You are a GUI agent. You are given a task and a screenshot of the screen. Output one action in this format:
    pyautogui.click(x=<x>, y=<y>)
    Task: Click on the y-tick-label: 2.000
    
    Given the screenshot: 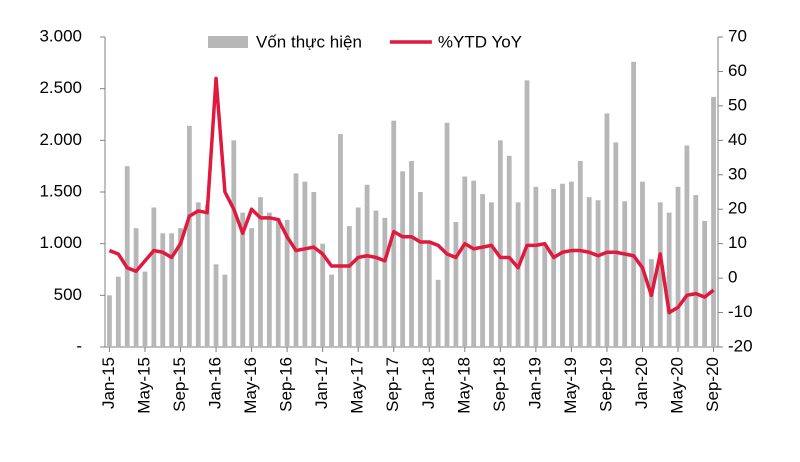 What is the action you would take?
    pyautogui.click(x=60, y=139)
    